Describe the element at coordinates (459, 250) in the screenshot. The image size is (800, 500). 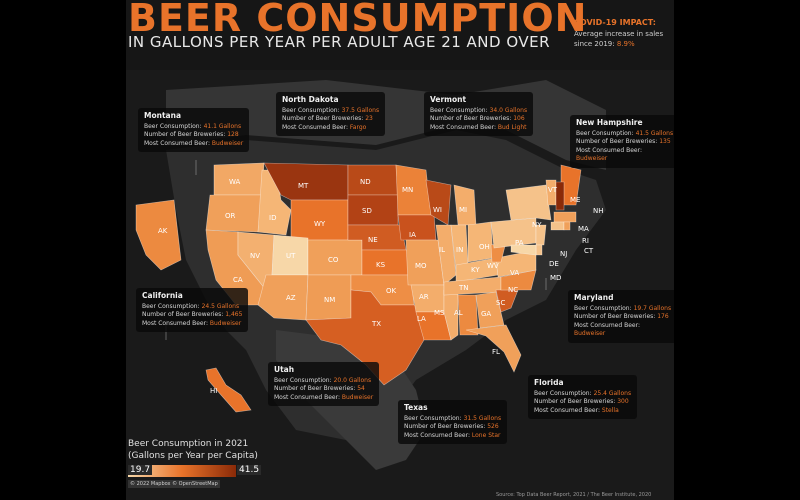
I see `state-label: IN` at that location.